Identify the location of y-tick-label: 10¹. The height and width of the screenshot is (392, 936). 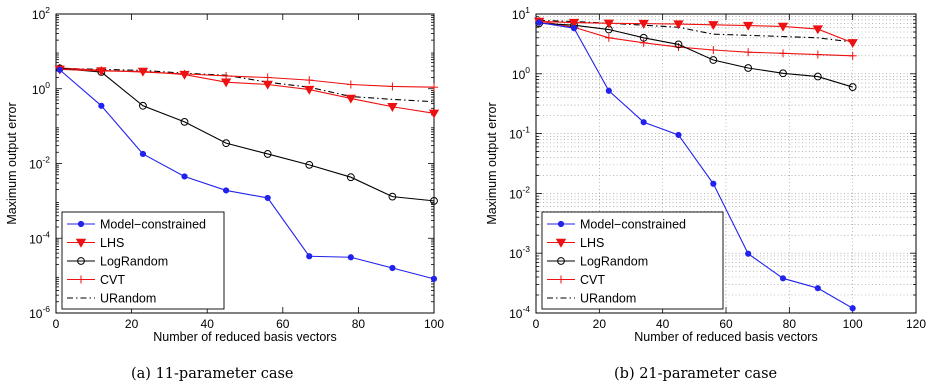
(521, 13).